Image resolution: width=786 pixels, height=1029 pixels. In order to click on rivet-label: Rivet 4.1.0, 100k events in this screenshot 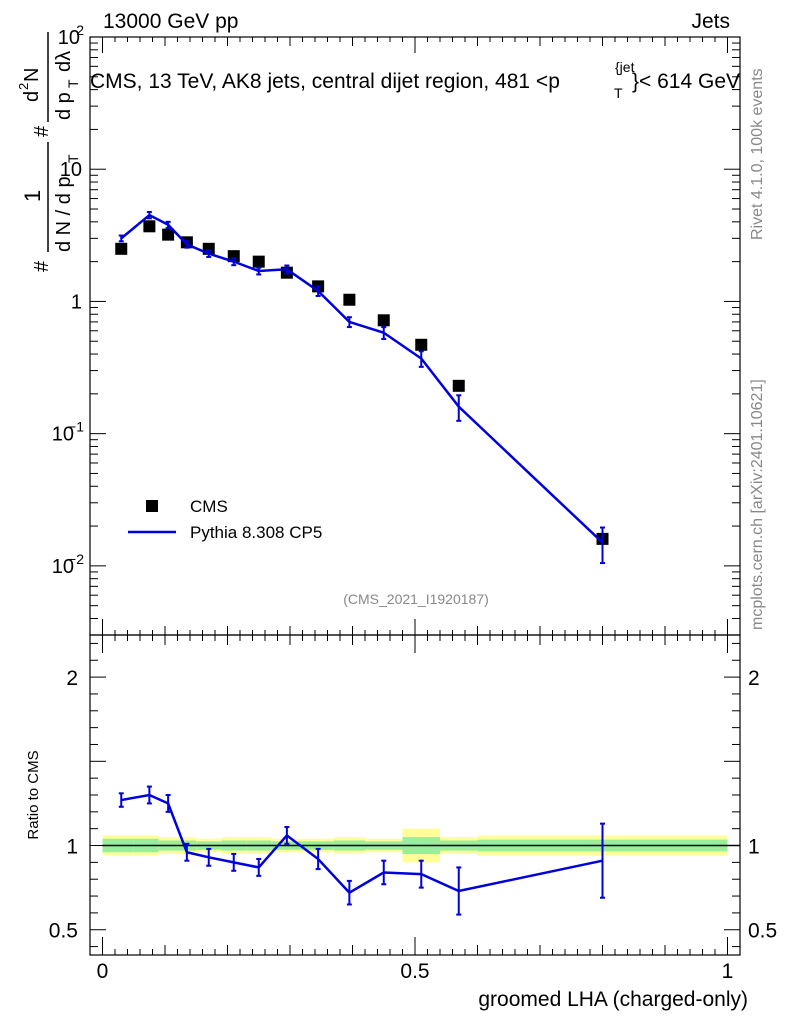, I will do `click(757, 154)`.